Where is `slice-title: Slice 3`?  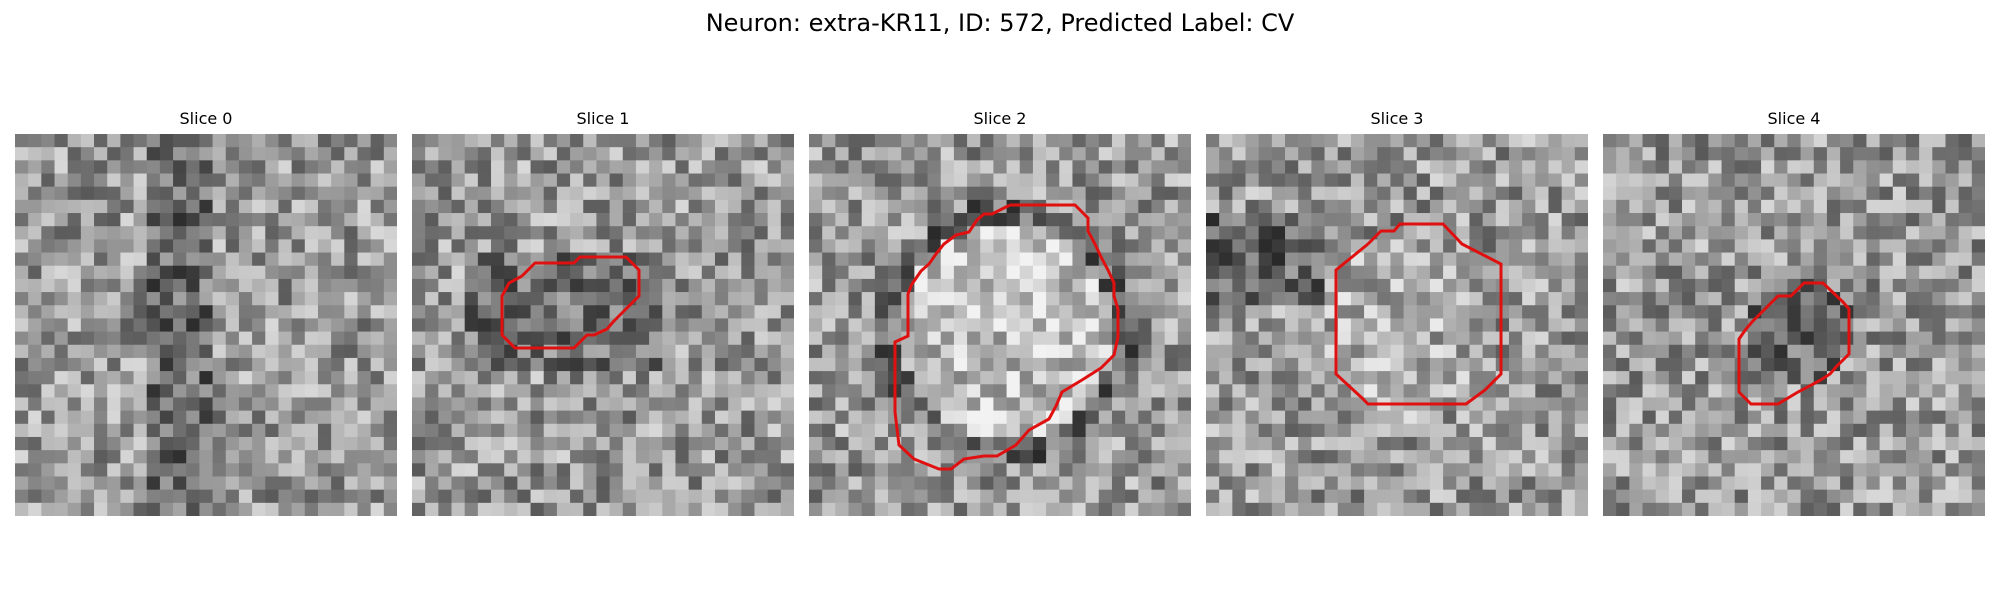 slice-title: Slice 3 is located at coordinates (1397, 118).